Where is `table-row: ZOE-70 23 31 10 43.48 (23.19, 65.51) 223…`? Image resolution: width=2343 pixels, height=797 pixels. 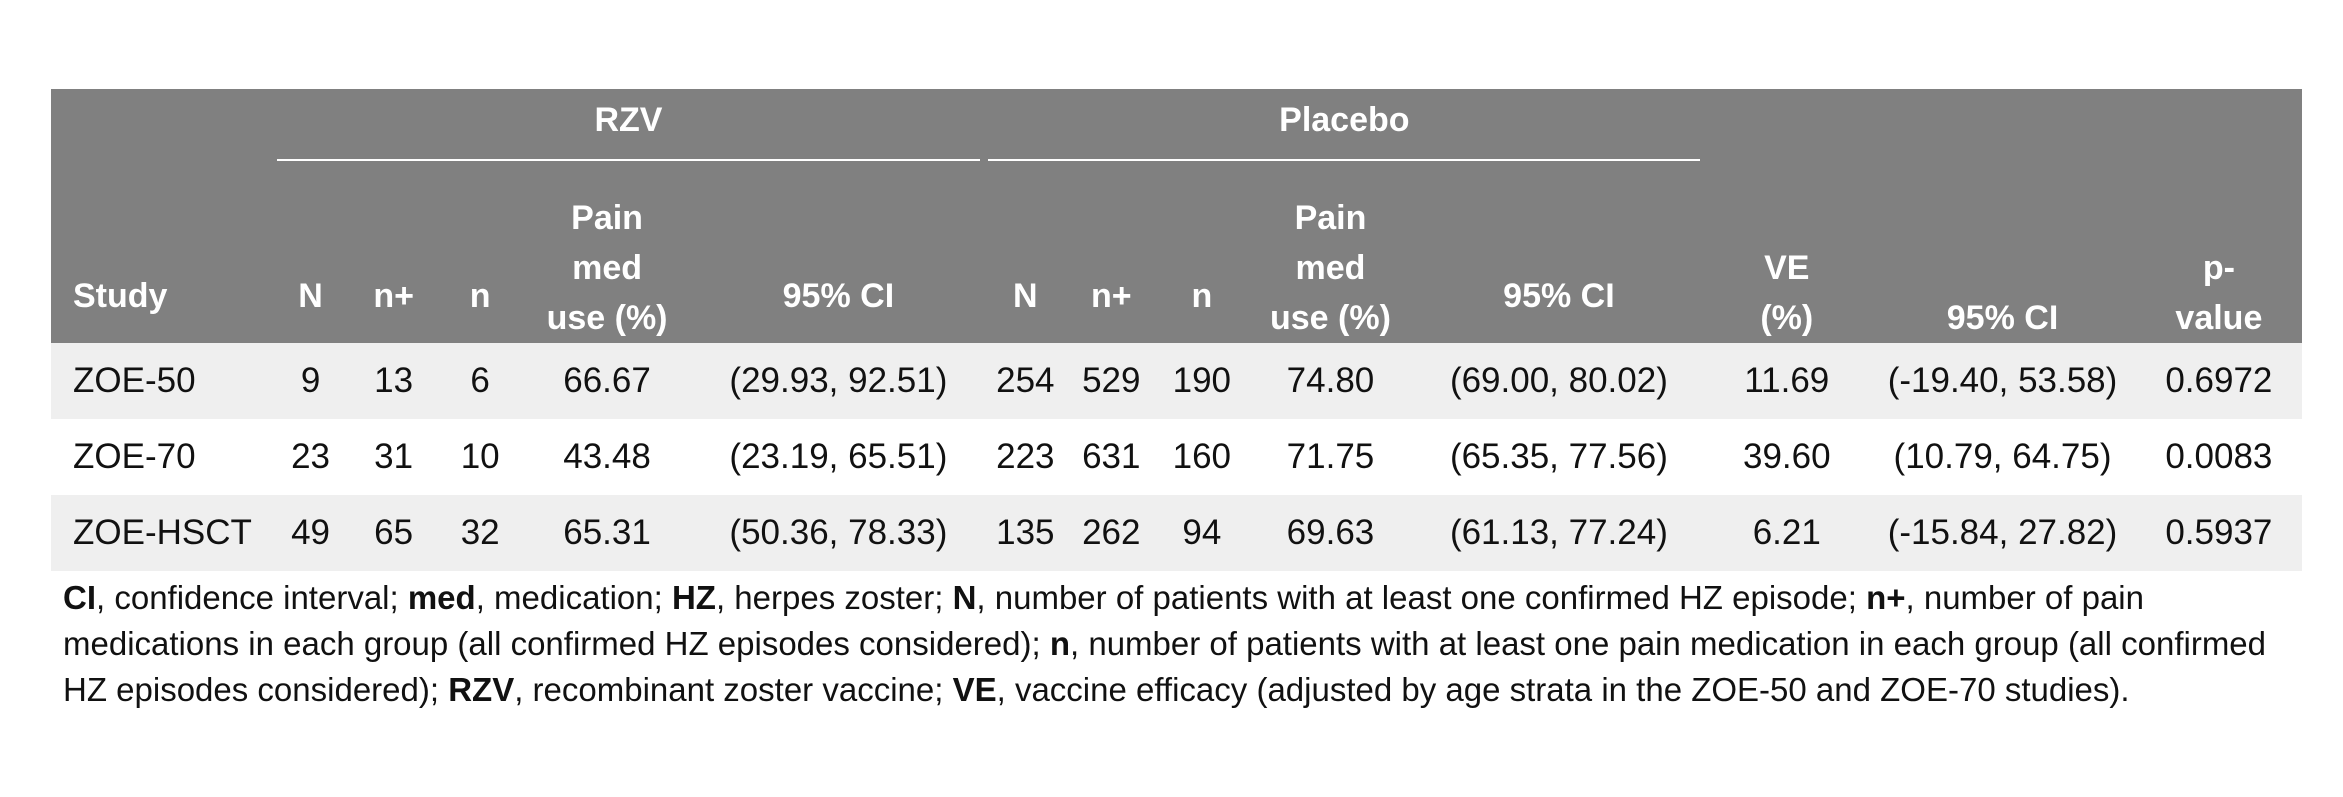 table-row: ZOE-70 23 31 10 43.48 (23.19, 65.51) 223… is located at coordinates (1176, 457).